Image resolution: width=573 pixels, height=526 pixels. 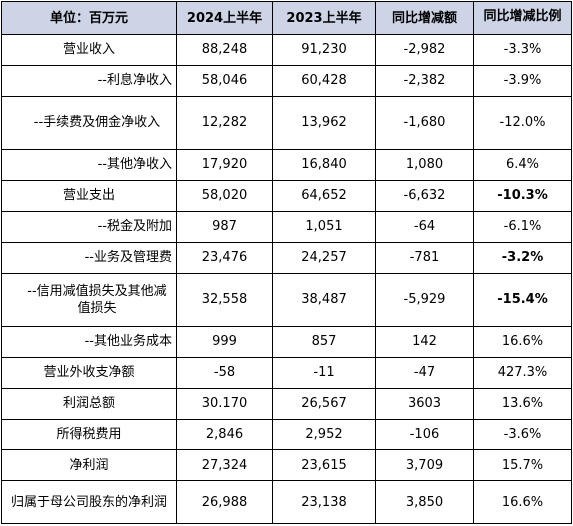 What do you see at coordinates (522, 257) in the screenshot?
I see `cell-yoy-ratio: -3.2%` at bounding box center [522, 257].